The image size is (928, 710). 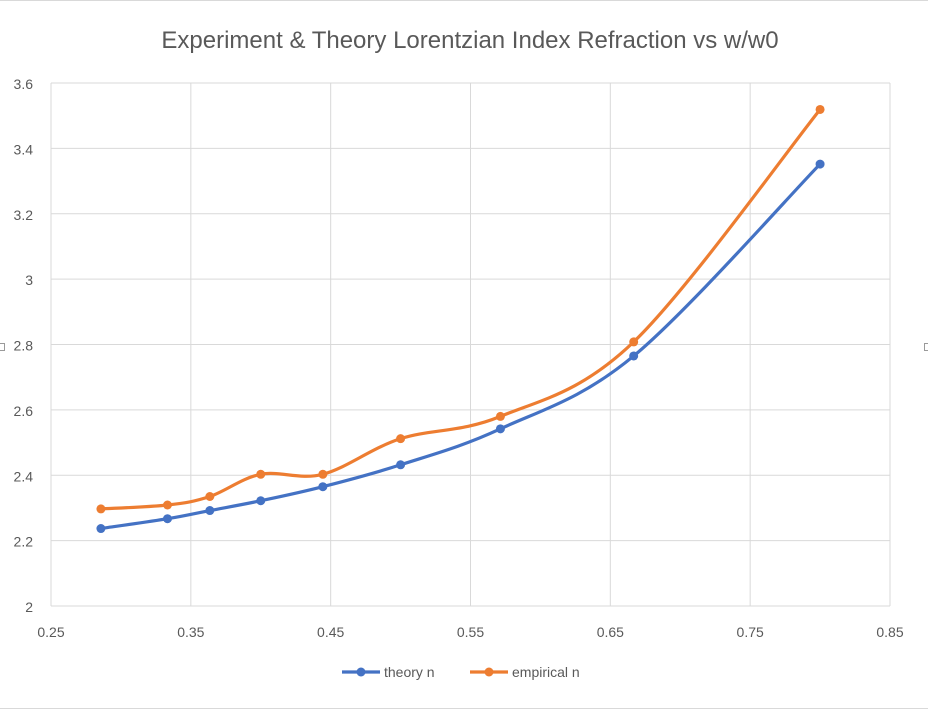 What do you see at coordinates (29, 280) in the screenshot?
I see `y-tick-label: 3` at bounding box center [29, 280].